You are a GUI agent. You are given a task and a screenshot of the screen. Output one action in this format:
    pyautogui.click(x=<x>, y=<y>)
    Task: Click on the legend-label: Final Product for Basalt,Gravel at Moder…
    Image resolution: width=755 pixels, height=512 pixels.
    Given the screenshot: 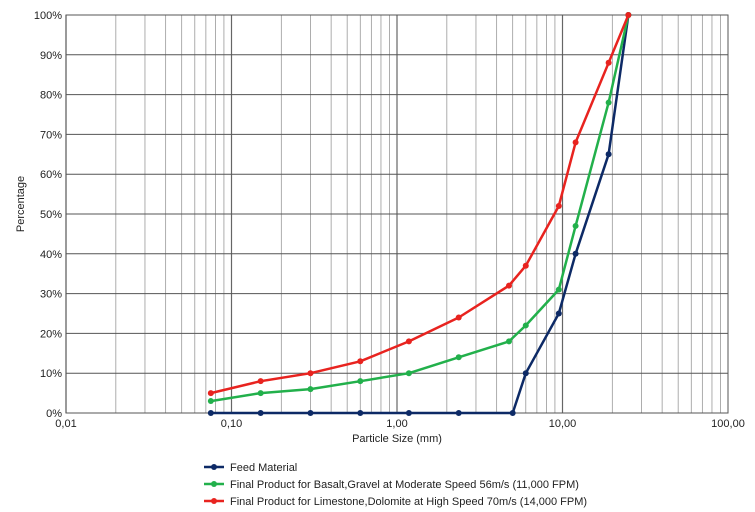 What is the action you would take?
    pyautogui.click(x=404, y=485)
    